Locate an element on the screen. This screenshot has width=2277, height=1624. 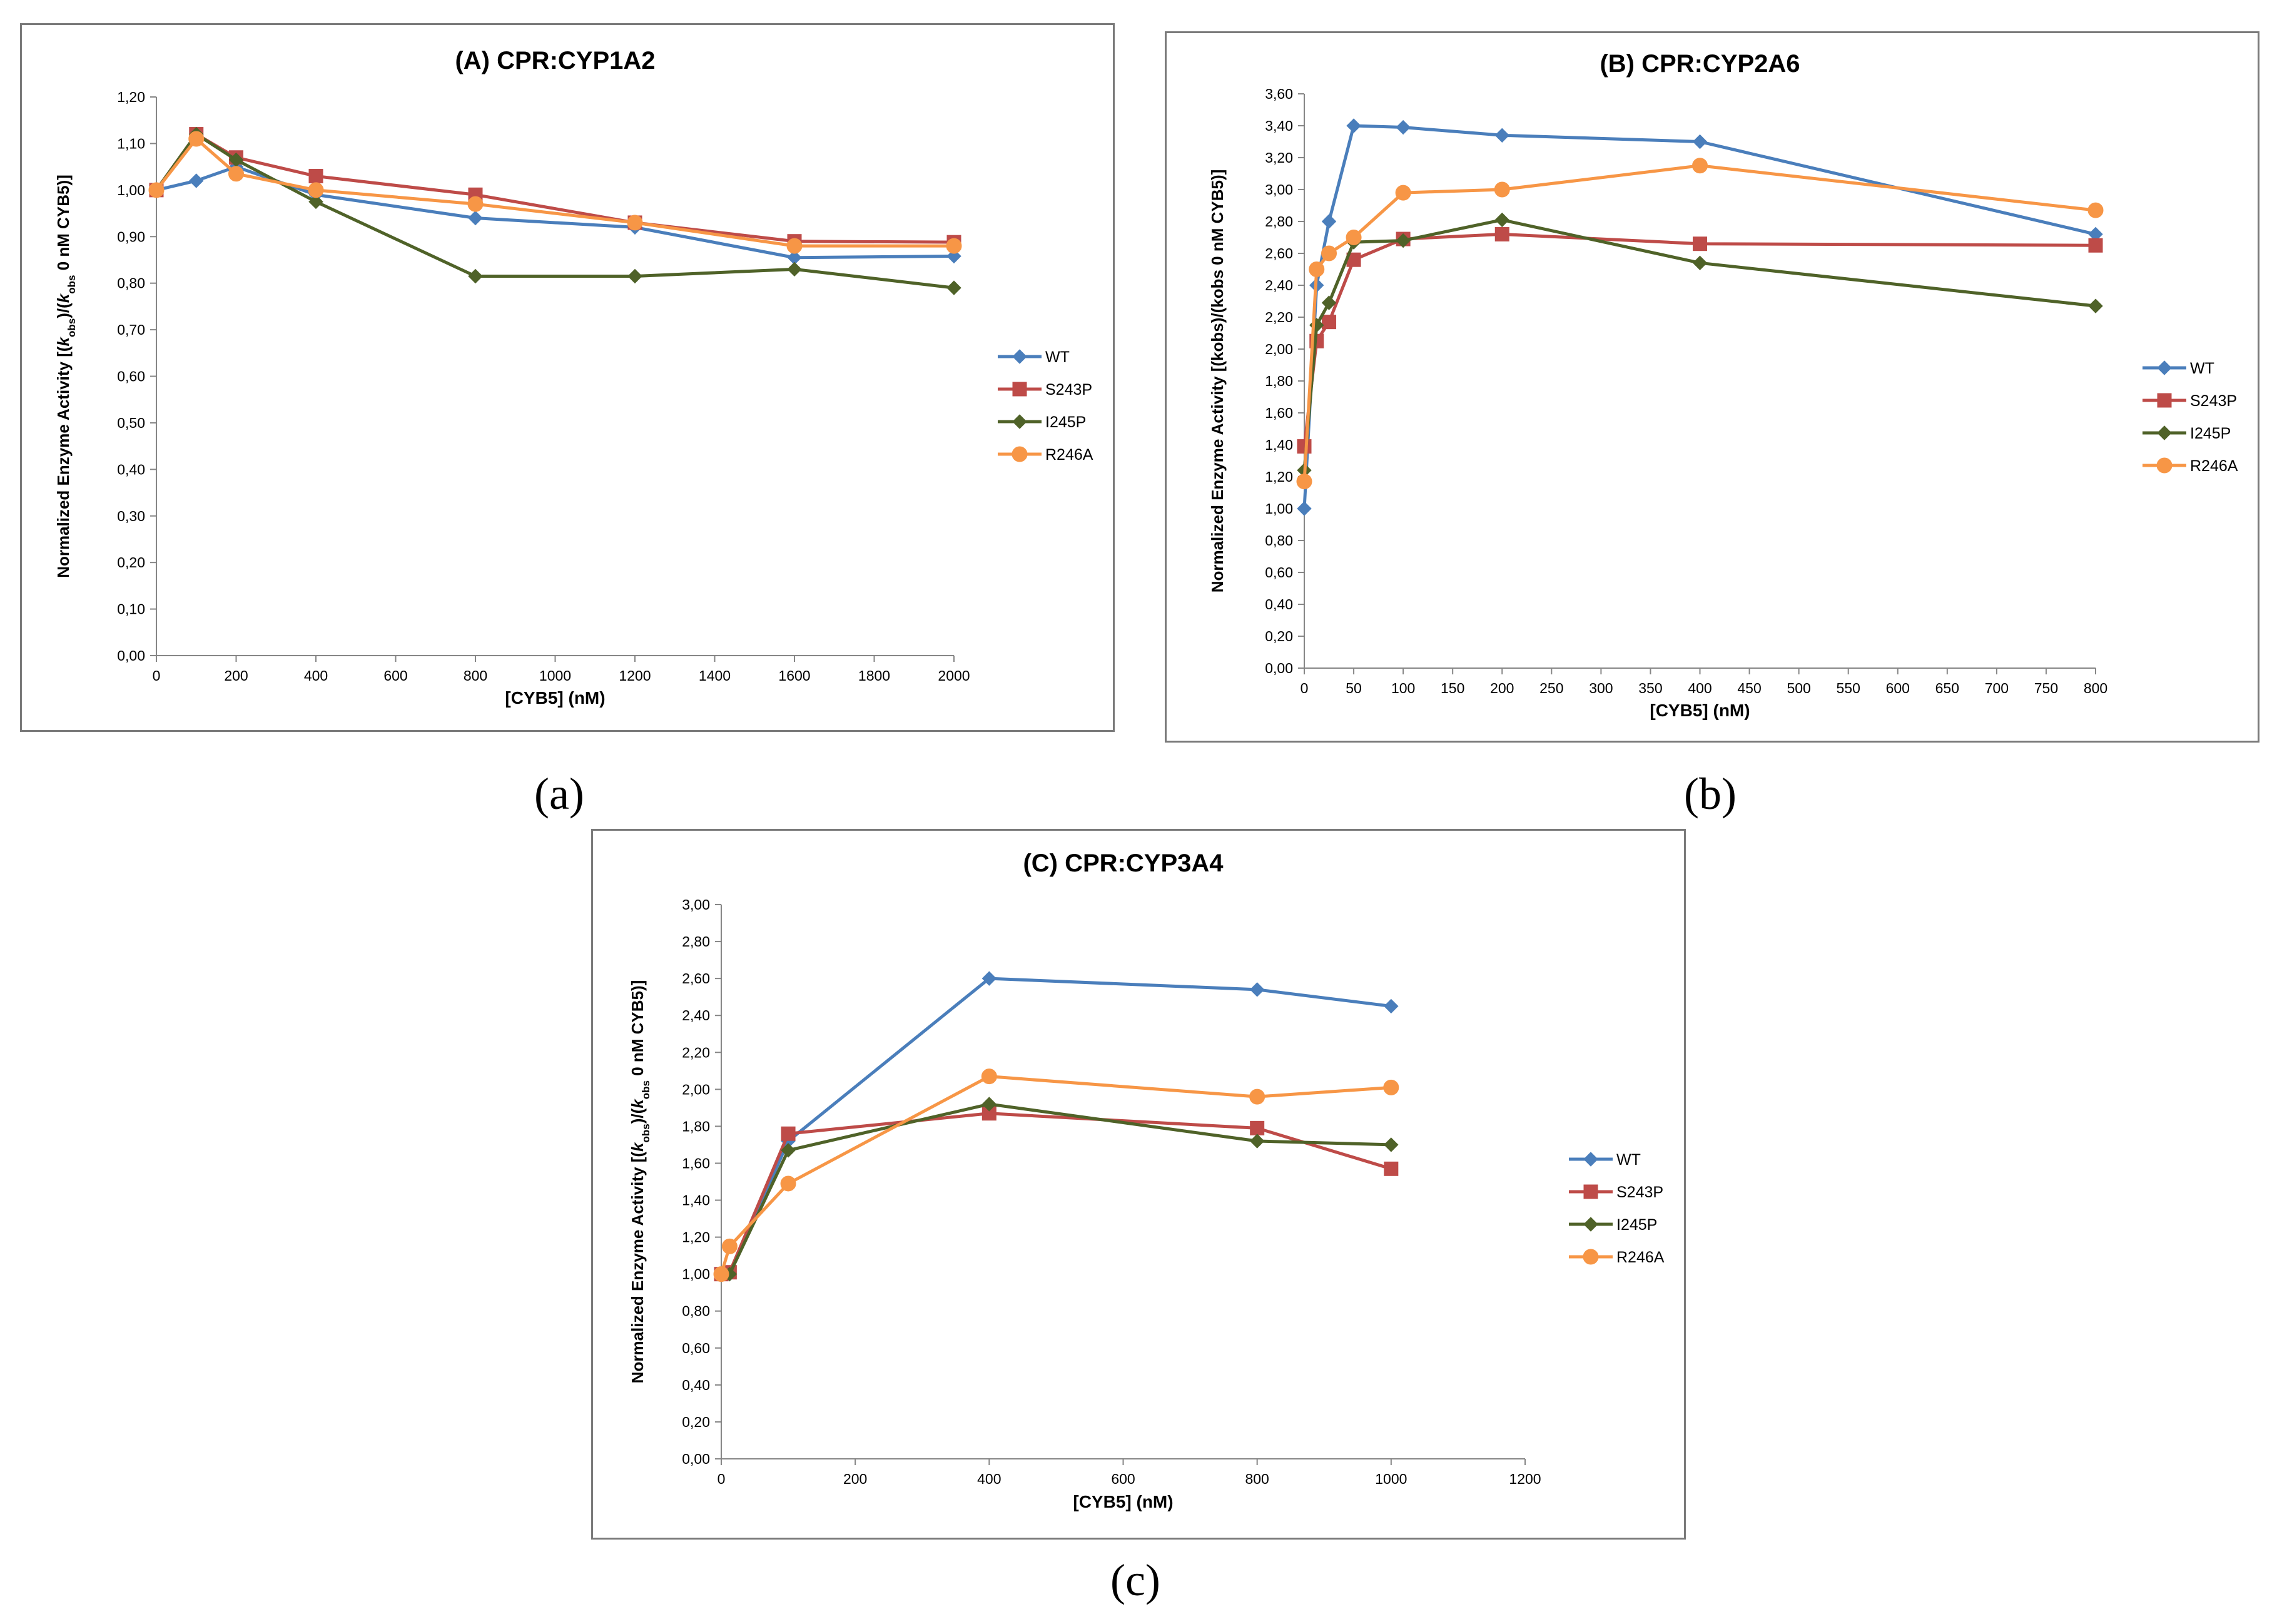
series-line-s243p is located at coordinates (555, 188).